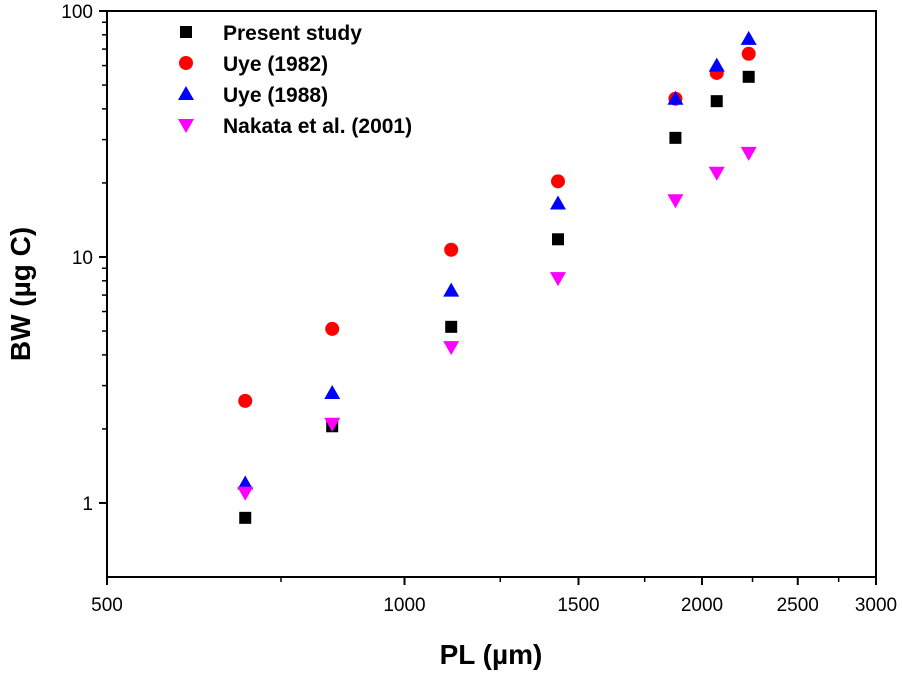  What do you see at coordinates (702, 605) in the screenshot?
I see `x-tick-label: 2000` at bounding box center [702, 605].